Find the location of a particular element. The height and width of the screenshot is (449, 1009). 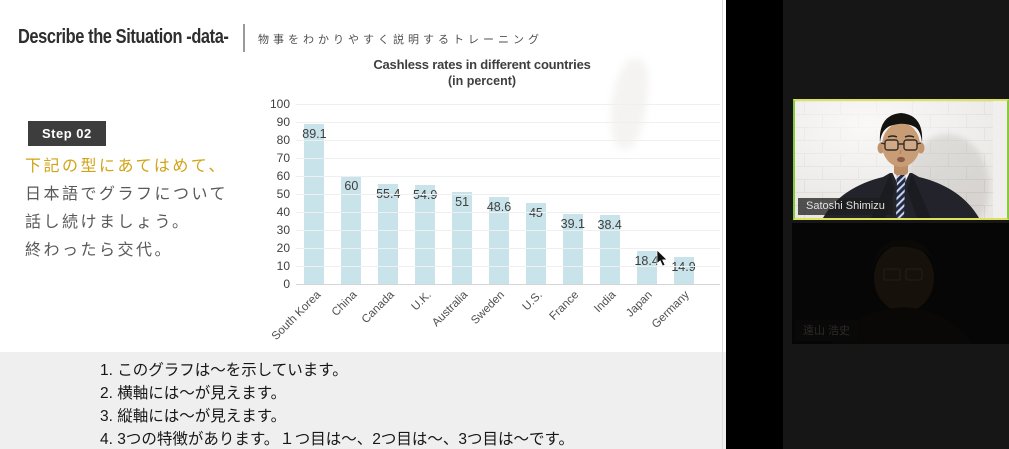

bar-slot: 45 is located at coordinates (535, 243).